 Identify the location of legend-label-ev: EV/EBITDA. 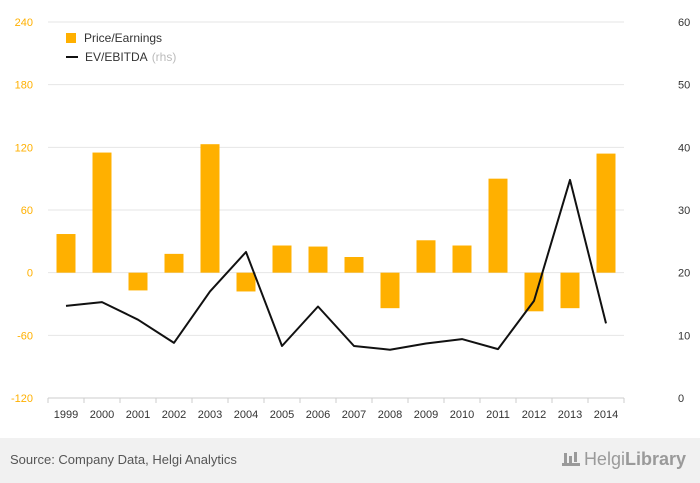
(116, 56).